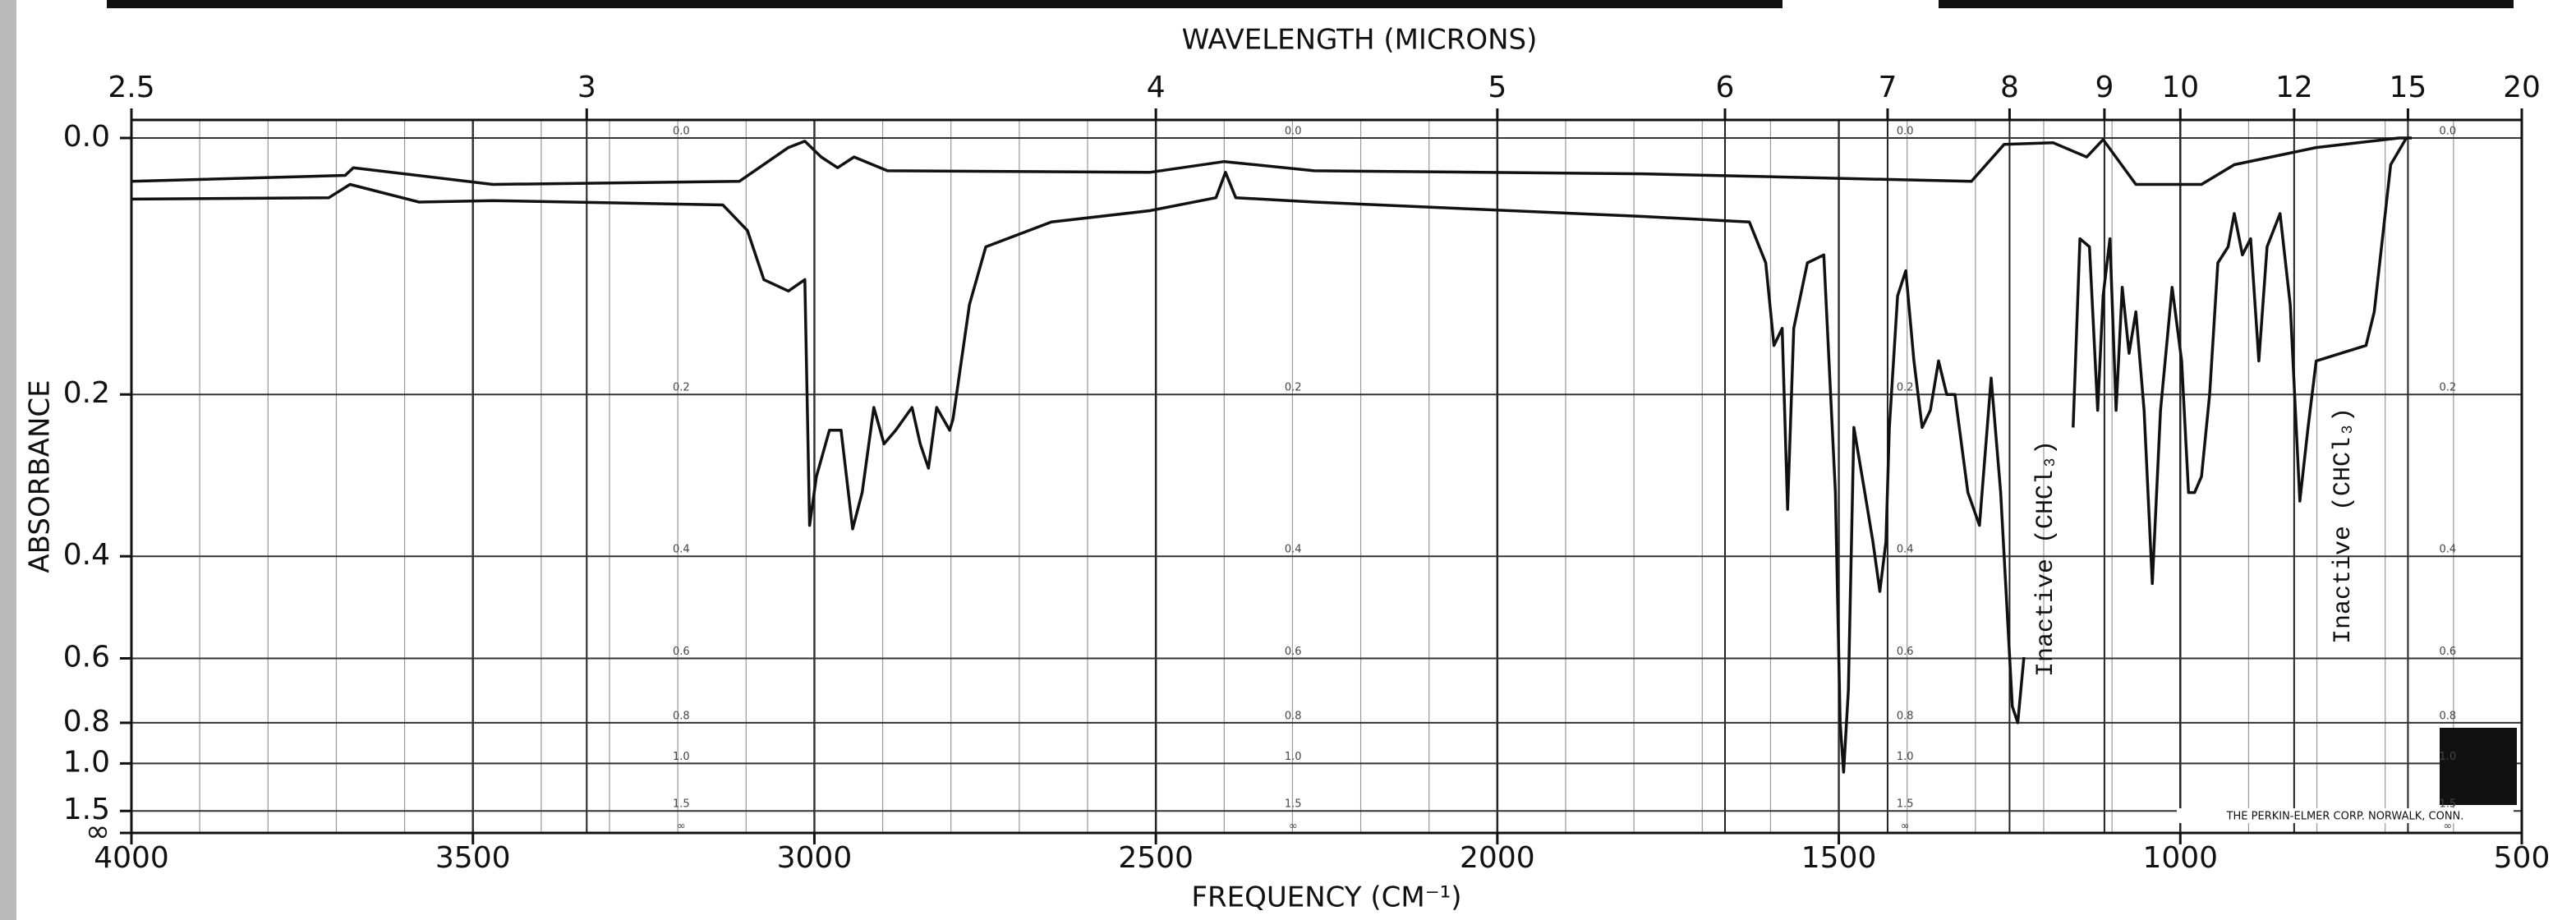 The height and width of the screenshot is (920, 2576). What do you see at coordinates (2408, 88) in the screenshot?
I see `x2-tick-label: 15` at bounding box center [2408, 88].